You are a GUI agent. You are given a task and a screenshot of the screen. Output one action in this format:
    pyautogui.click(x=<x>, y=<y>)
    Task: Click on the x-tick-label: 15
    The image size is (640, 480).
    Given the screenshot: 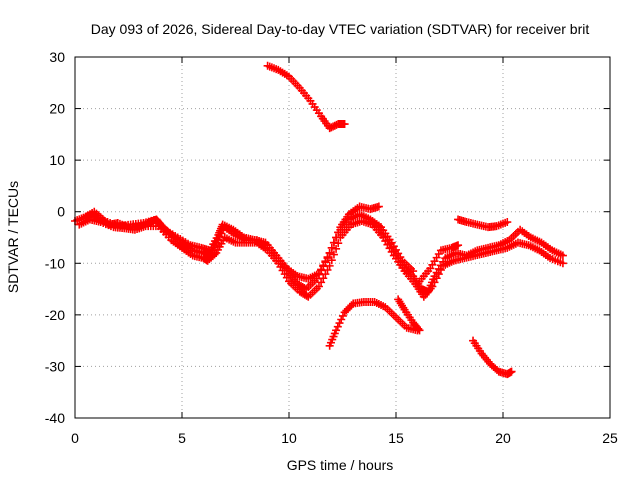 What is the action you would take?
    pyautogui.click(x=396, y=438)
    